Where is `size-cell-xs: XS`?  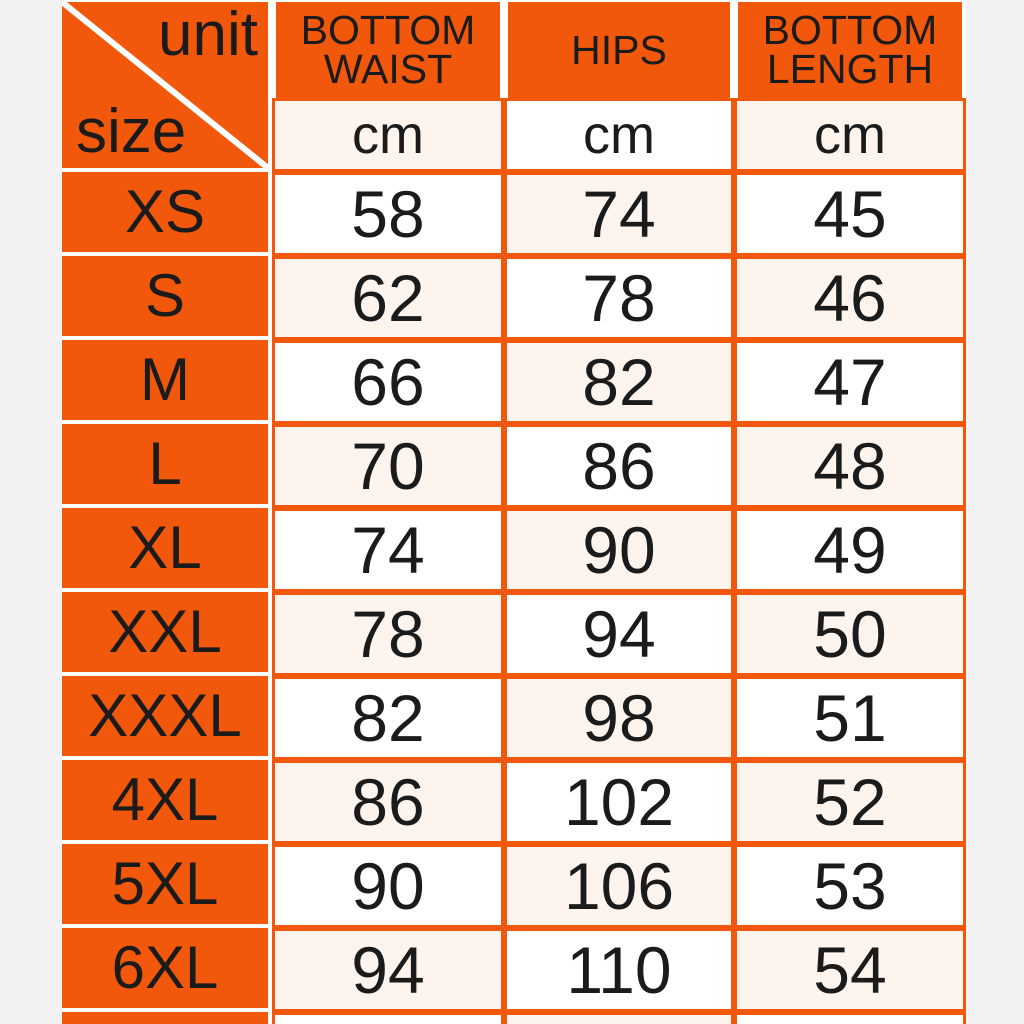 size-cell-xs: XS is located at coordinates (165, 212).